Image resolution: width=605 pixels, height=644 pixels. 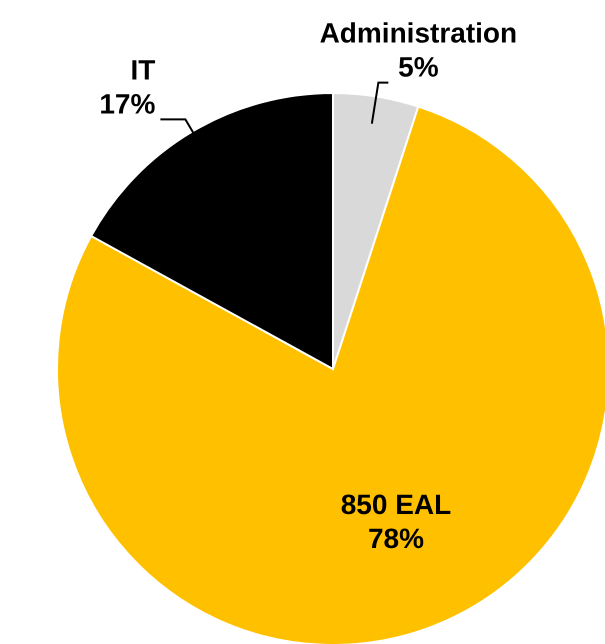 I want to click on data-label: 78%, so click(x=396, y=538).